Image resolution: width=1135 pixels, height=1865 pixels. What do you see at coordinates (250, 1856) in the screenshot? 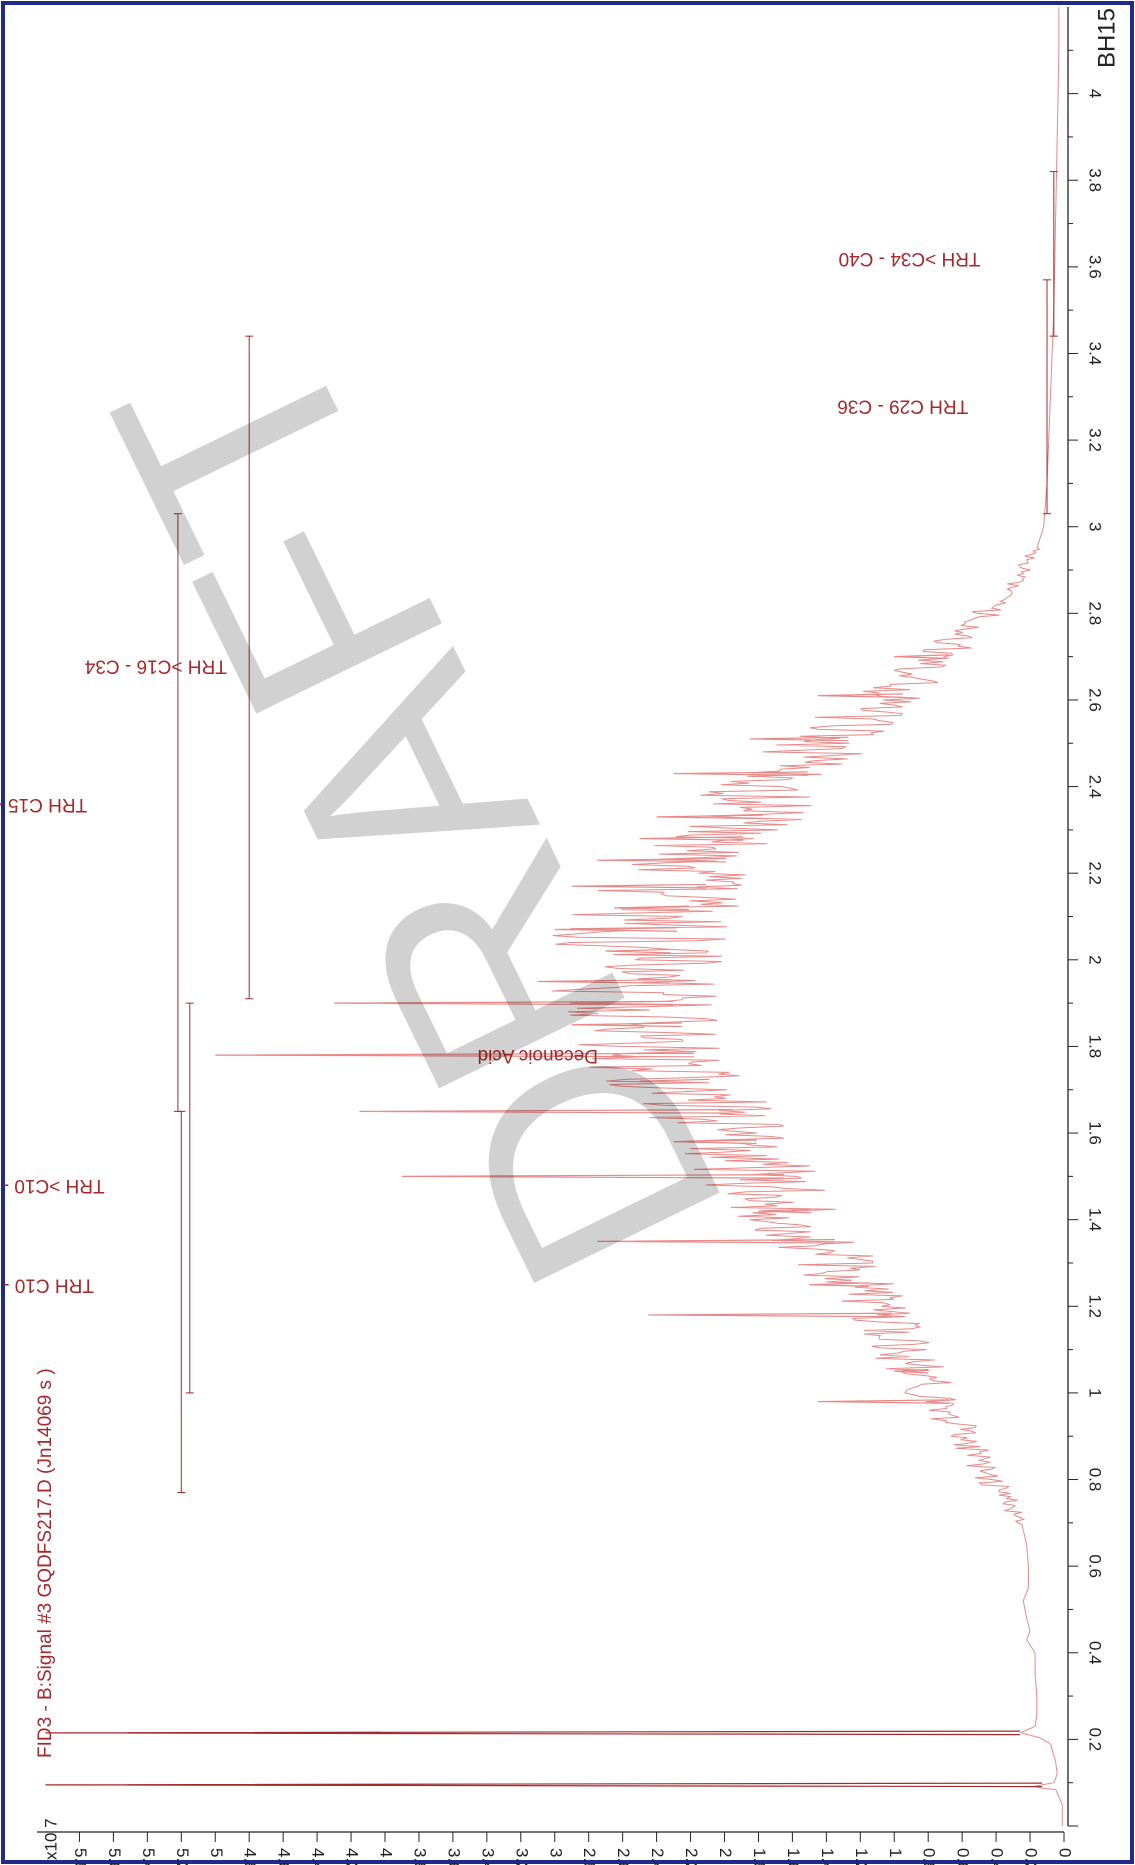
I see `y-tick-label: 4.8` at bounding box center [250, 1856].